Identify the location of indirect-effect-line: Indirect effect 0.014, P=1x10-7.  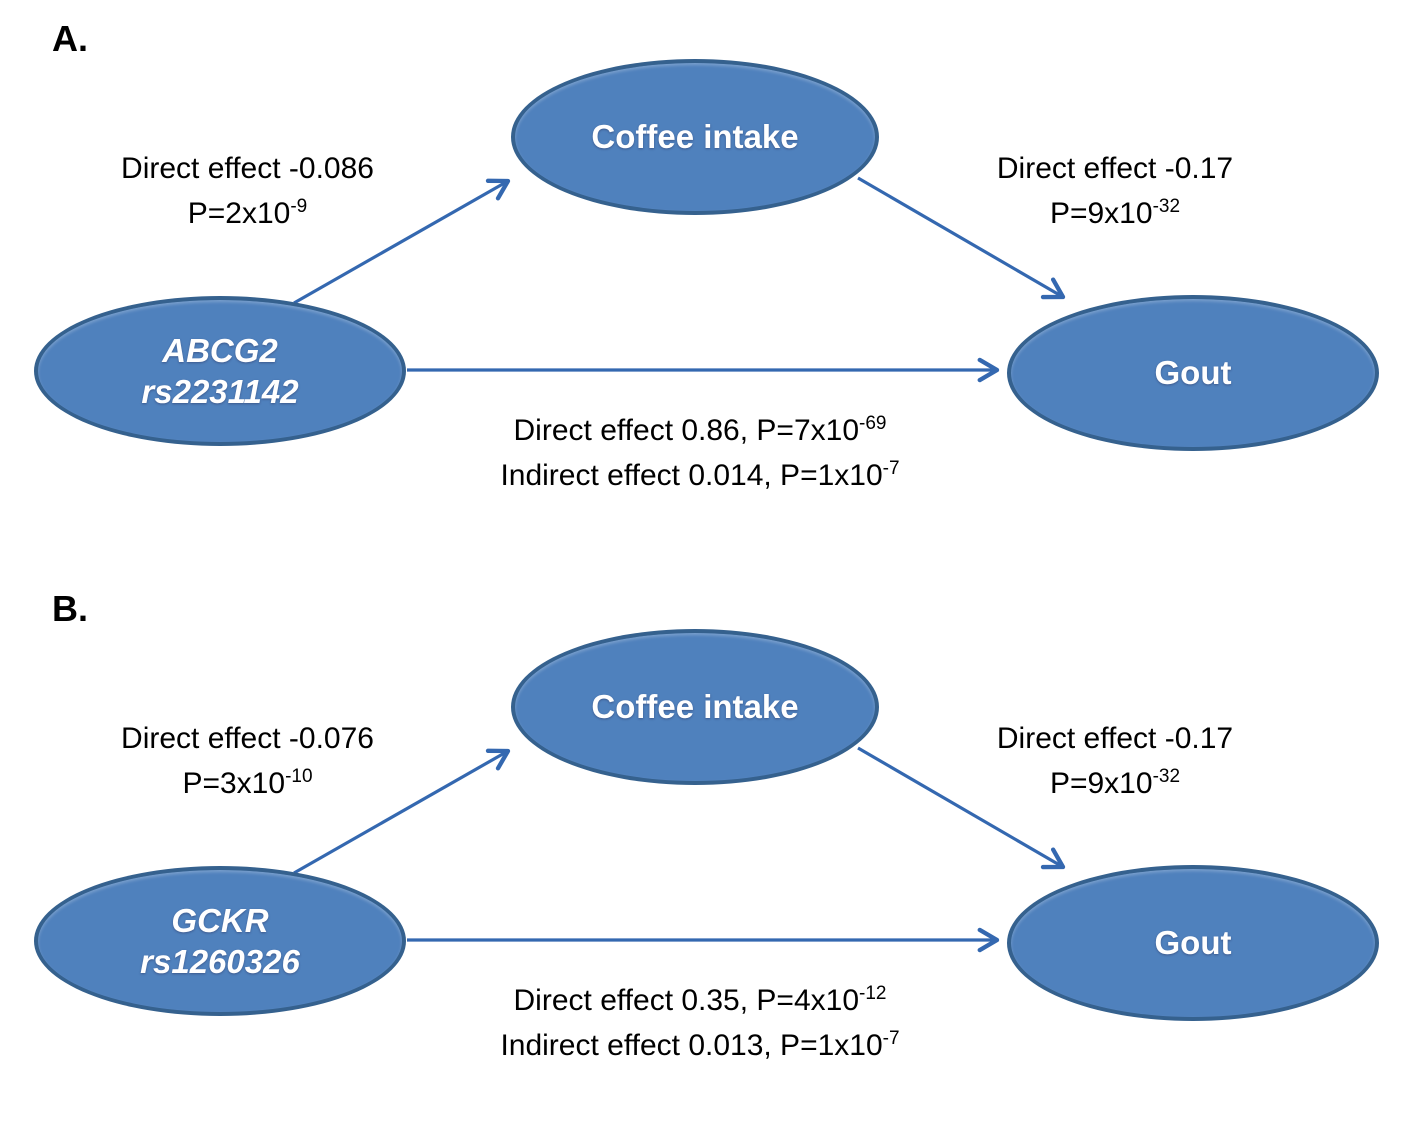
(700, 475).